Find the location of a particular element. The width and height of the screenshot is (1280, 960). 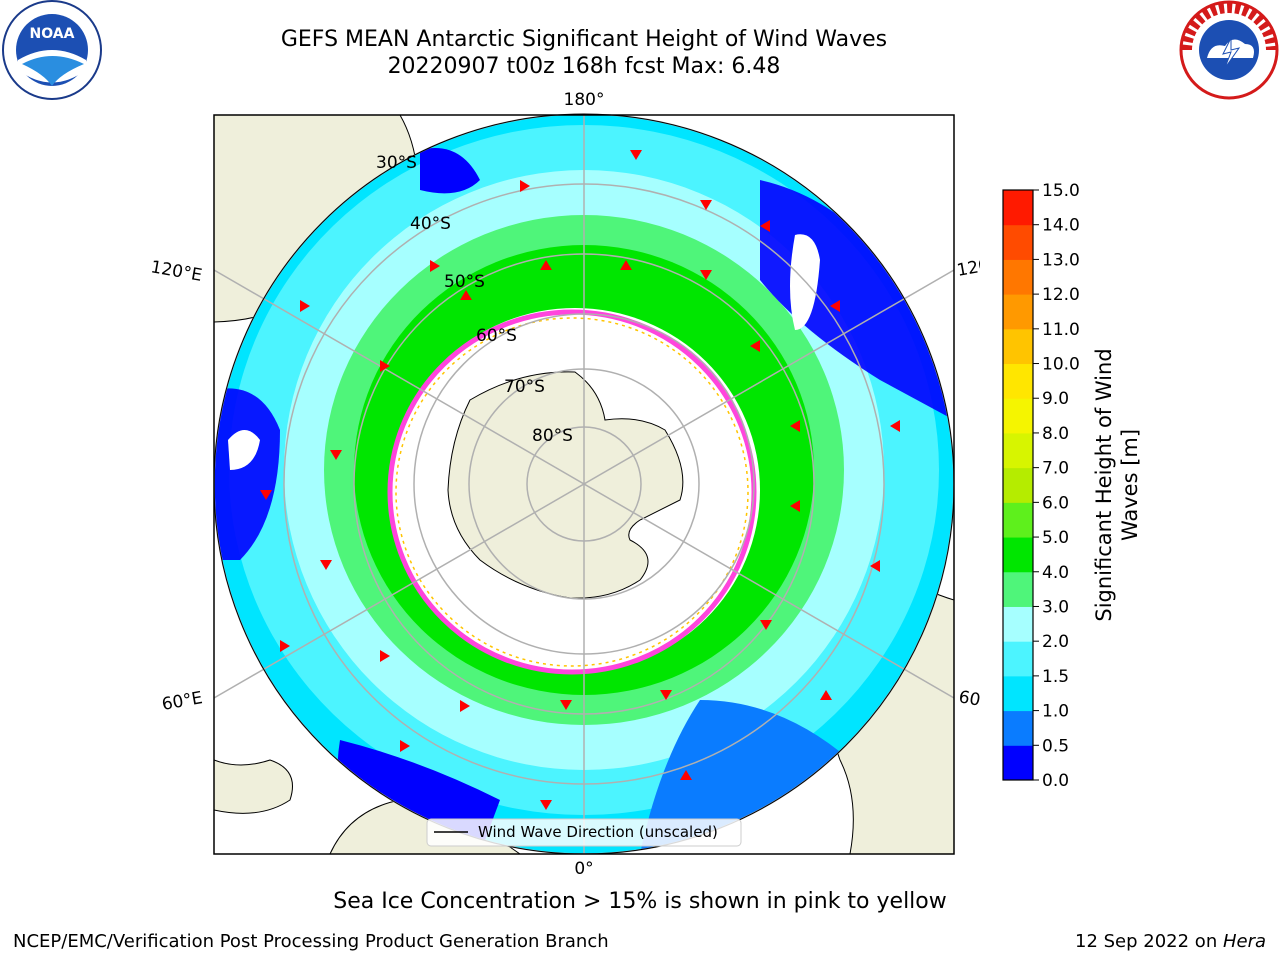

lon-label-120w: 120°W is located at coordinates (967, 266).